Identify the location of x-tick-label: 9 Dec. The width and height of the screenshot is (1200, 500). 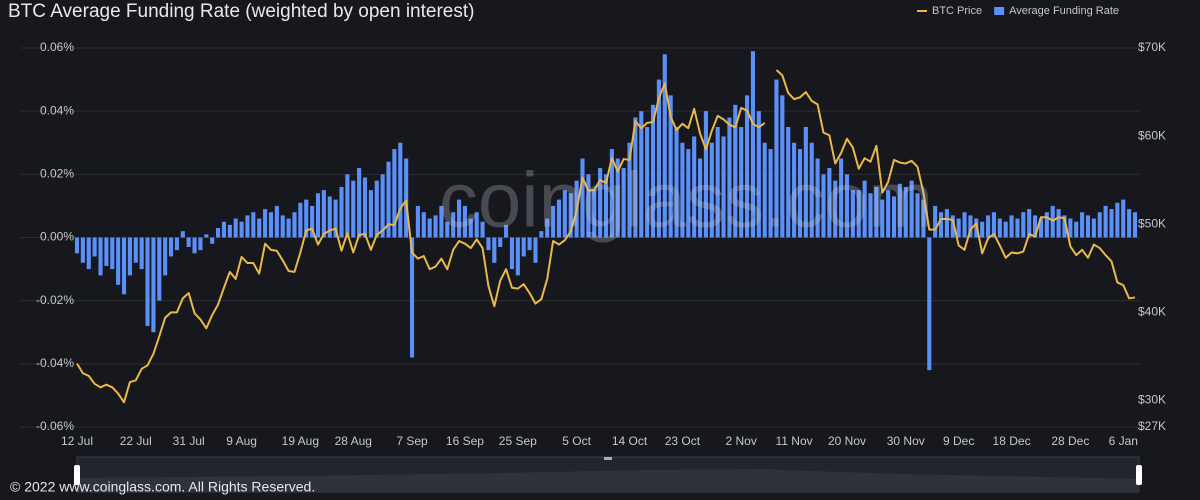
(958, 441).